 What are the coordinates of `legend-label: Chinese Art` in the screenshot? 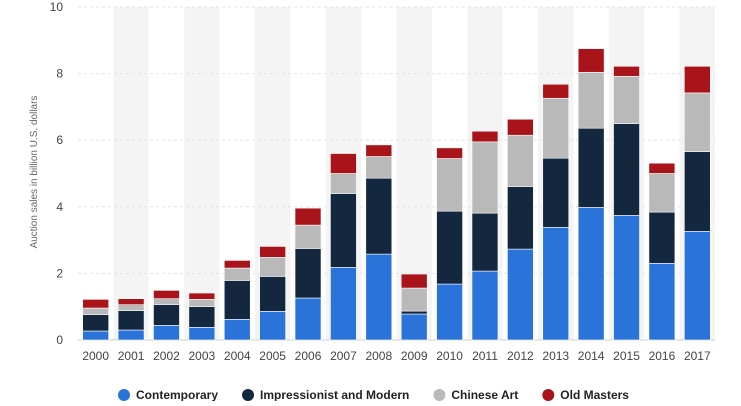 It's located at (484, 394).